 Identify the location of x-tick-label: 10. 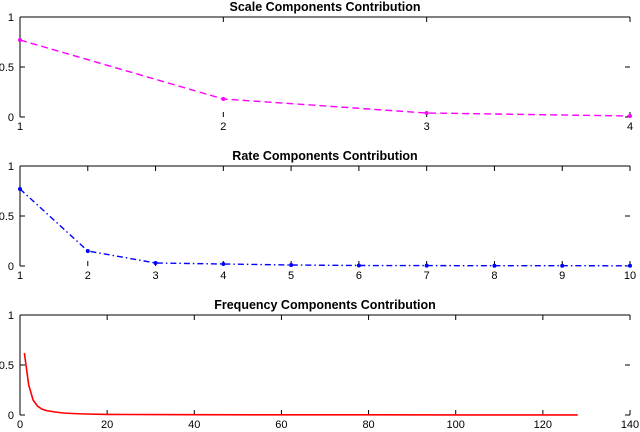
(630, 276).